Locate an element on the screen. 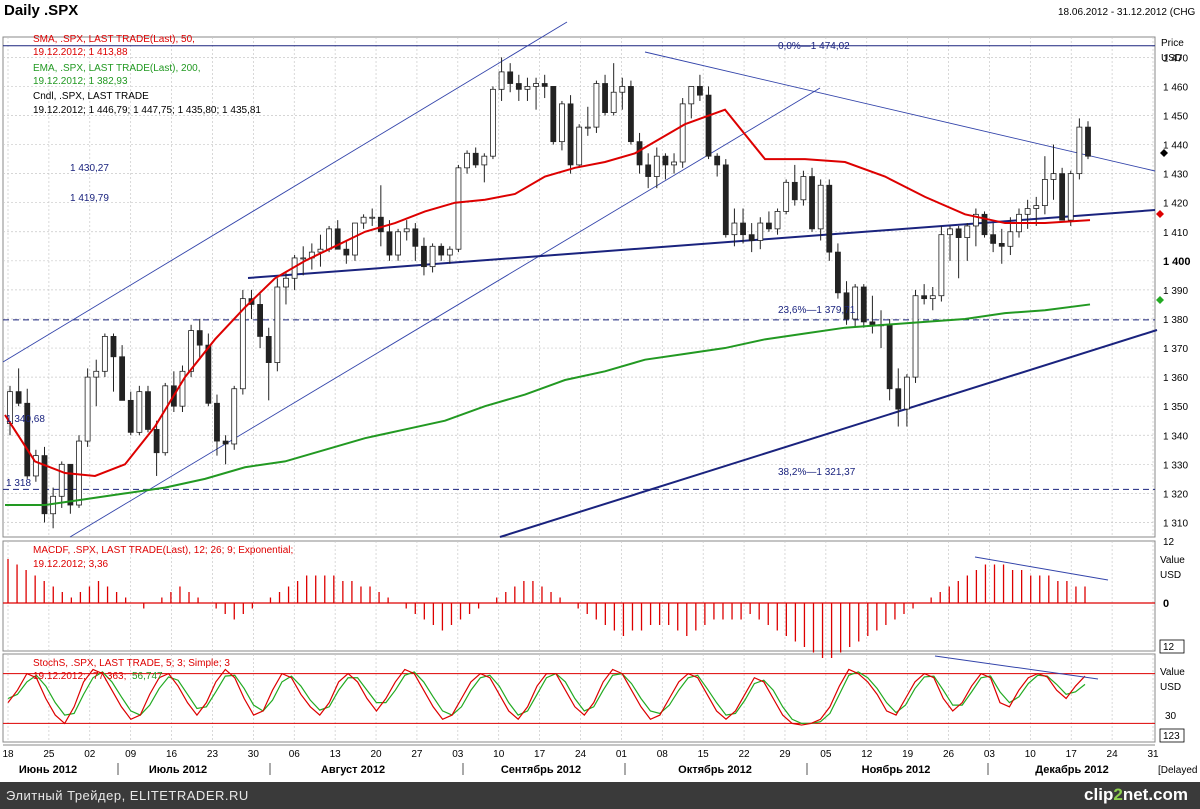 The height and width of the screenshot is (809, 1200). macd-frame is located at coordinates (579, 596).